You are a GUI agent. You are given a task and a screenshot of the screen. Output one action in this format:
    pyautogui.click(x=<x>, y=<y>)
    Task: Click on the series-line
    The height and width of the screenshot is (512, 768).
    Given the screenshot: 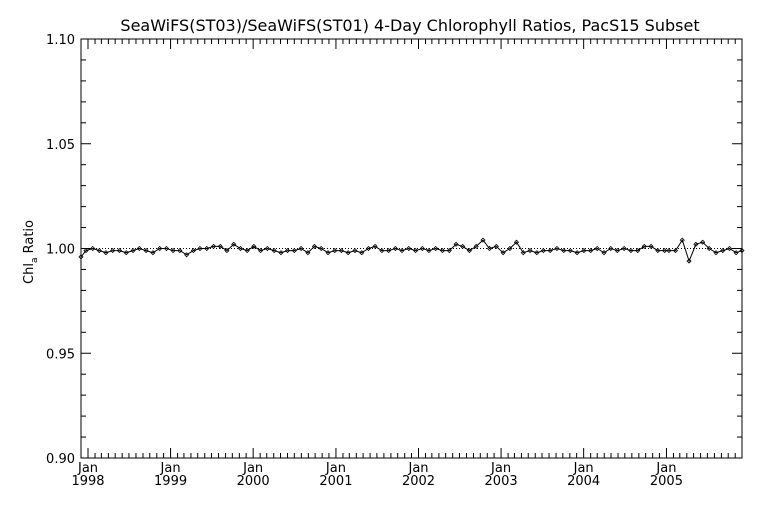 What is the action you would take?
    pyautogui.click(x=411, y=250)
    